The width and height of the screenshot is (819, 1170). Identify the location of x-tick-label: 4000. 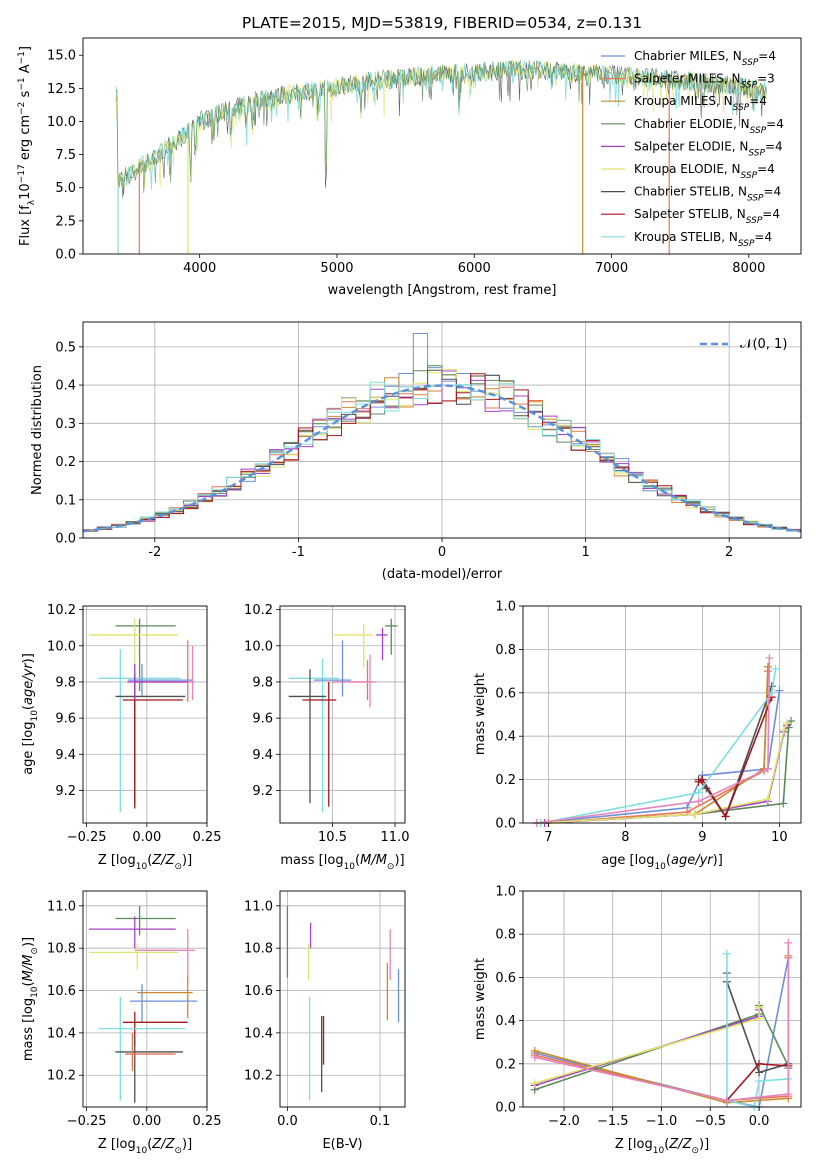
(199, 268).